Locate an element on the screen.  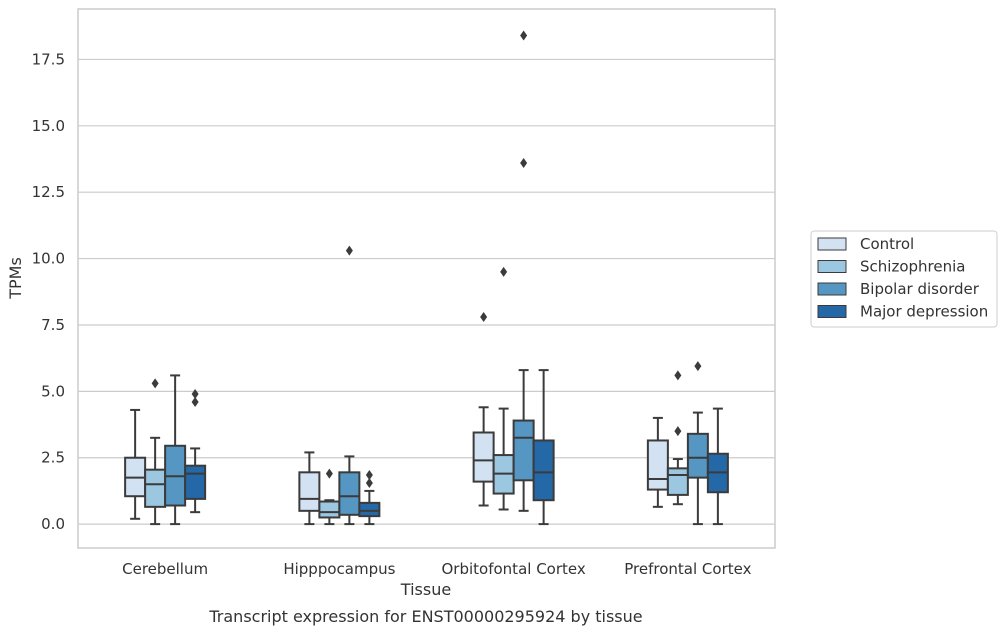
y-tick-labels: 0.0 2.5 5.0 7.5 10.0 12.5 15.0 17.5 is located at coordinates (48, 291).